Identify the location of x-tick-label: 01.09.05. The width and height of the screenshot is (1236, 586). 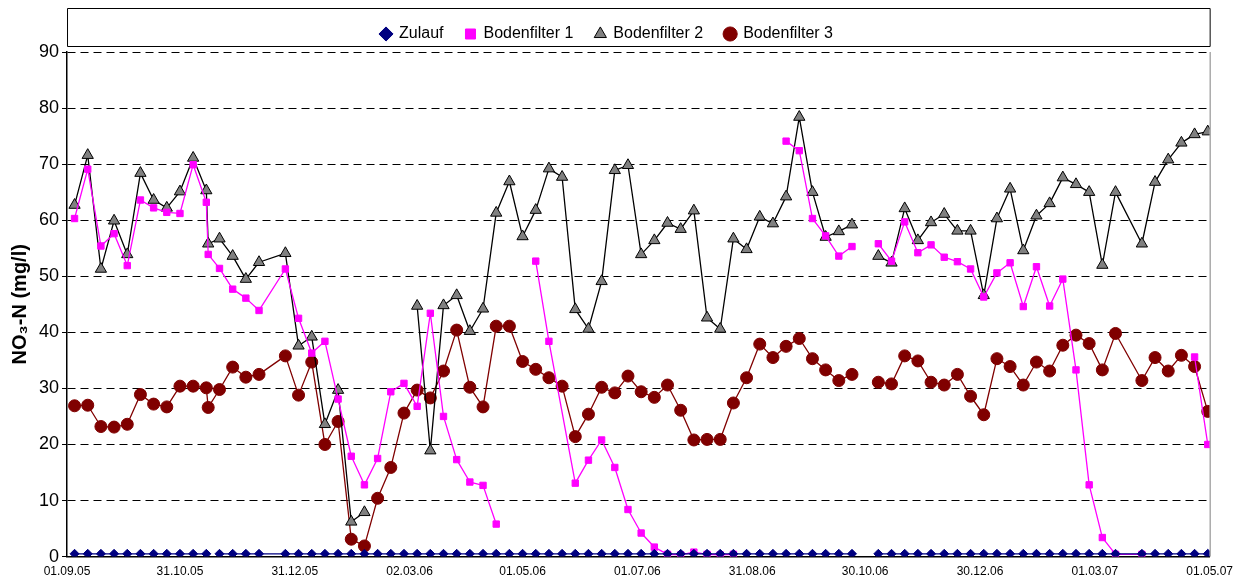
(67, 571).